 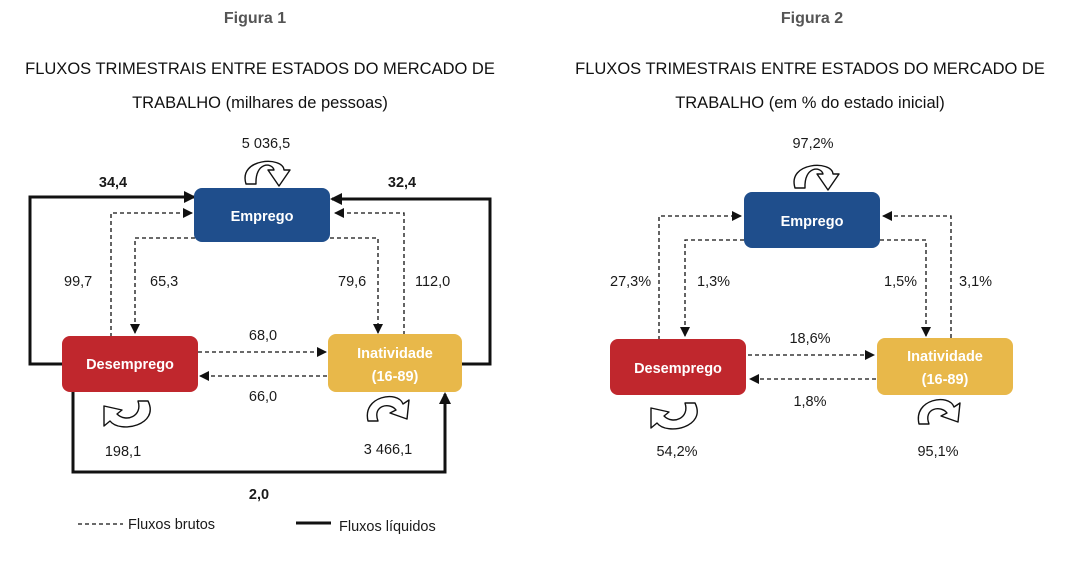 What do you see at coordinates (812, 144) in the screenshot?
I see `stay-value-emprego: 97,2%` at bounding box center [812, 144].